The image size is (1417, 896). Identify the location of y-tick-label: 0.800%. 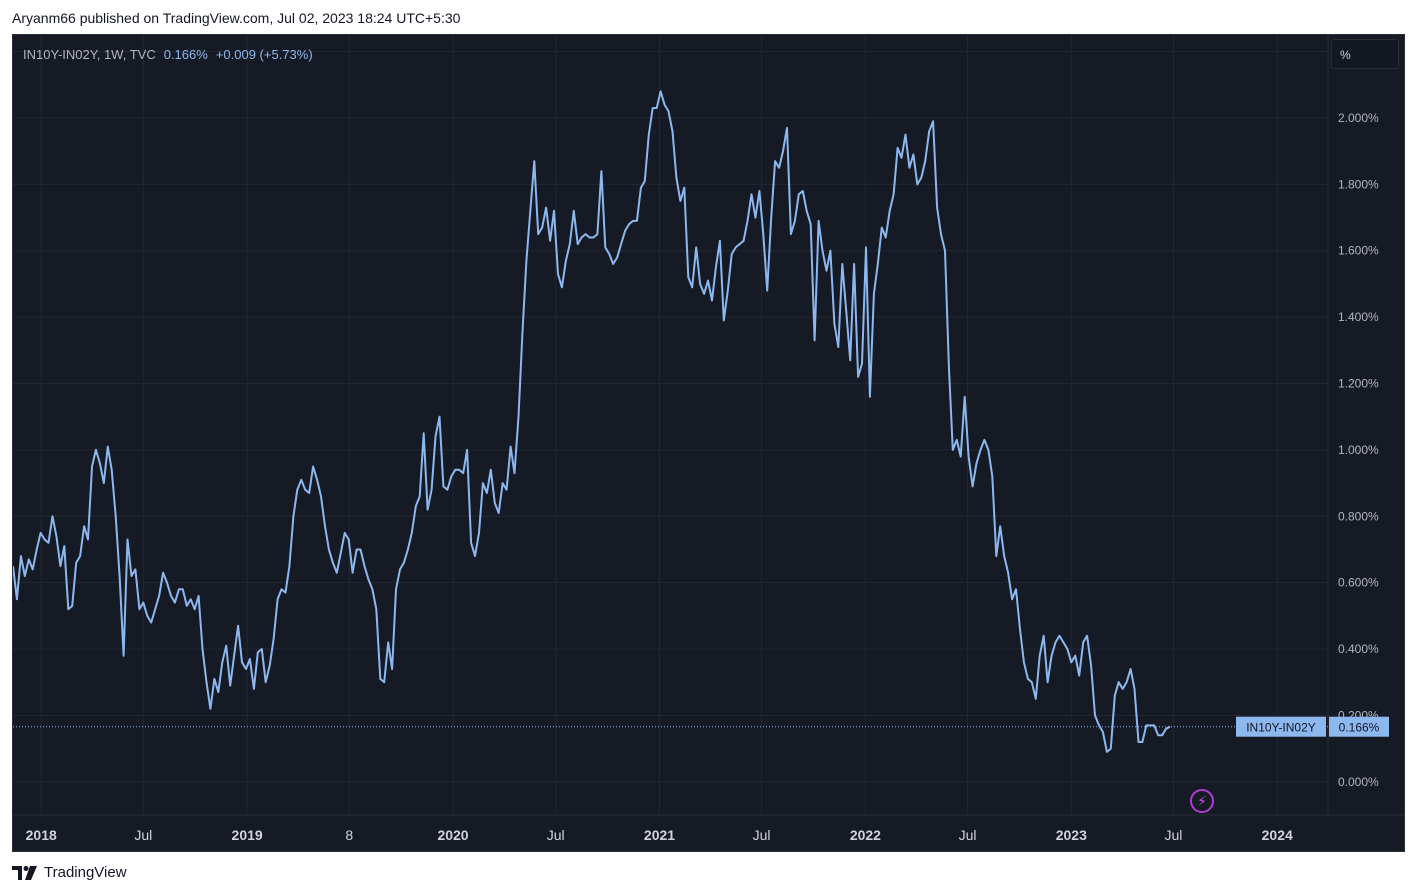
(1358, 516).